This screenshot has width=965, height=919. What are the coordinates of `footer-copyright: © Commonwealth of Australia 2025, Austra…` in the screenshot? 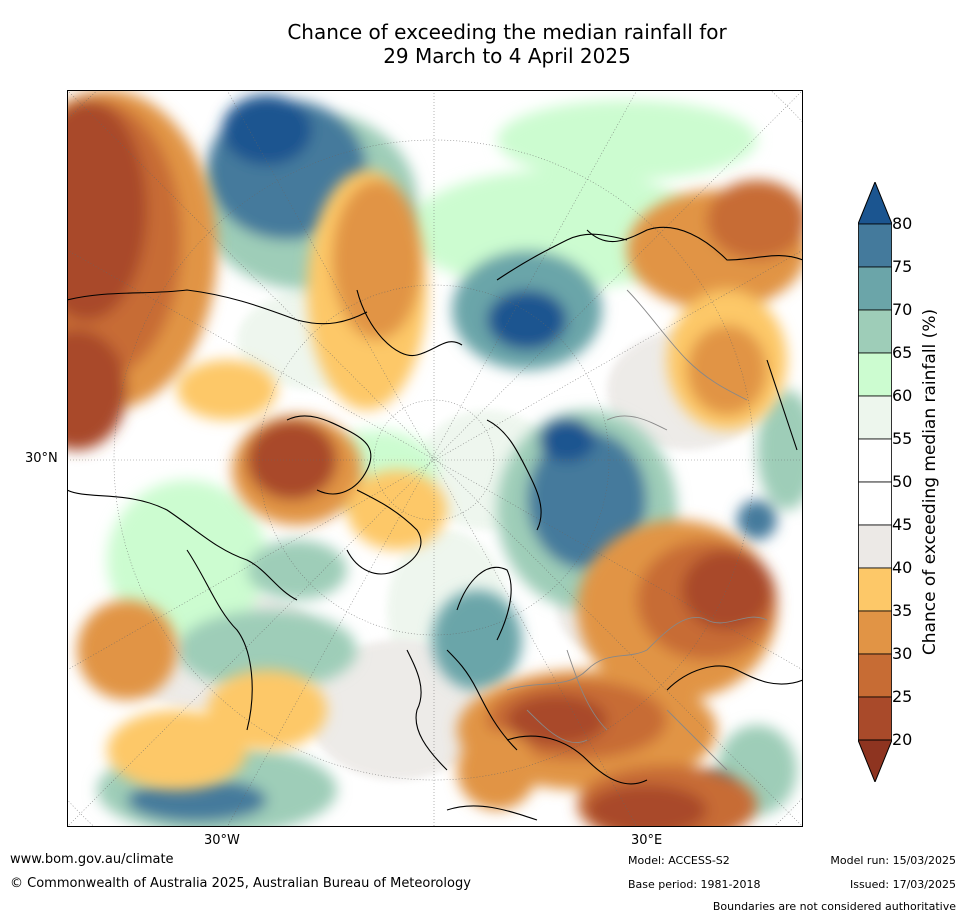 It's located at (240, 883).